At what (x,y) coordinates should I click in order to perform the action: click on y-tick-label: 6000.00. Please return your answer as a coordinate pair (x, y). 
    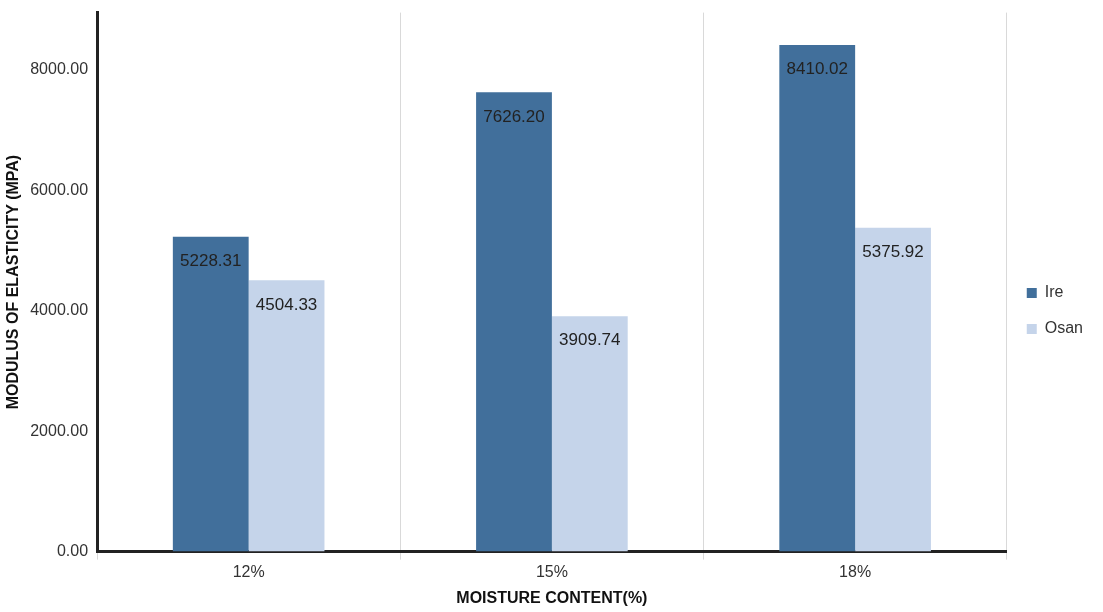
    Looking at the image, I should click on (59, 189).